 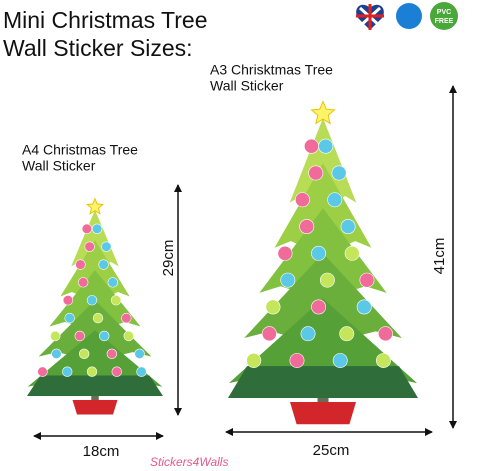 What do you see at coordinates (271, 70) in the screenshot?
I see `tree-label: A3 Chrisktmas Tree` at bounding box center [271, 70].